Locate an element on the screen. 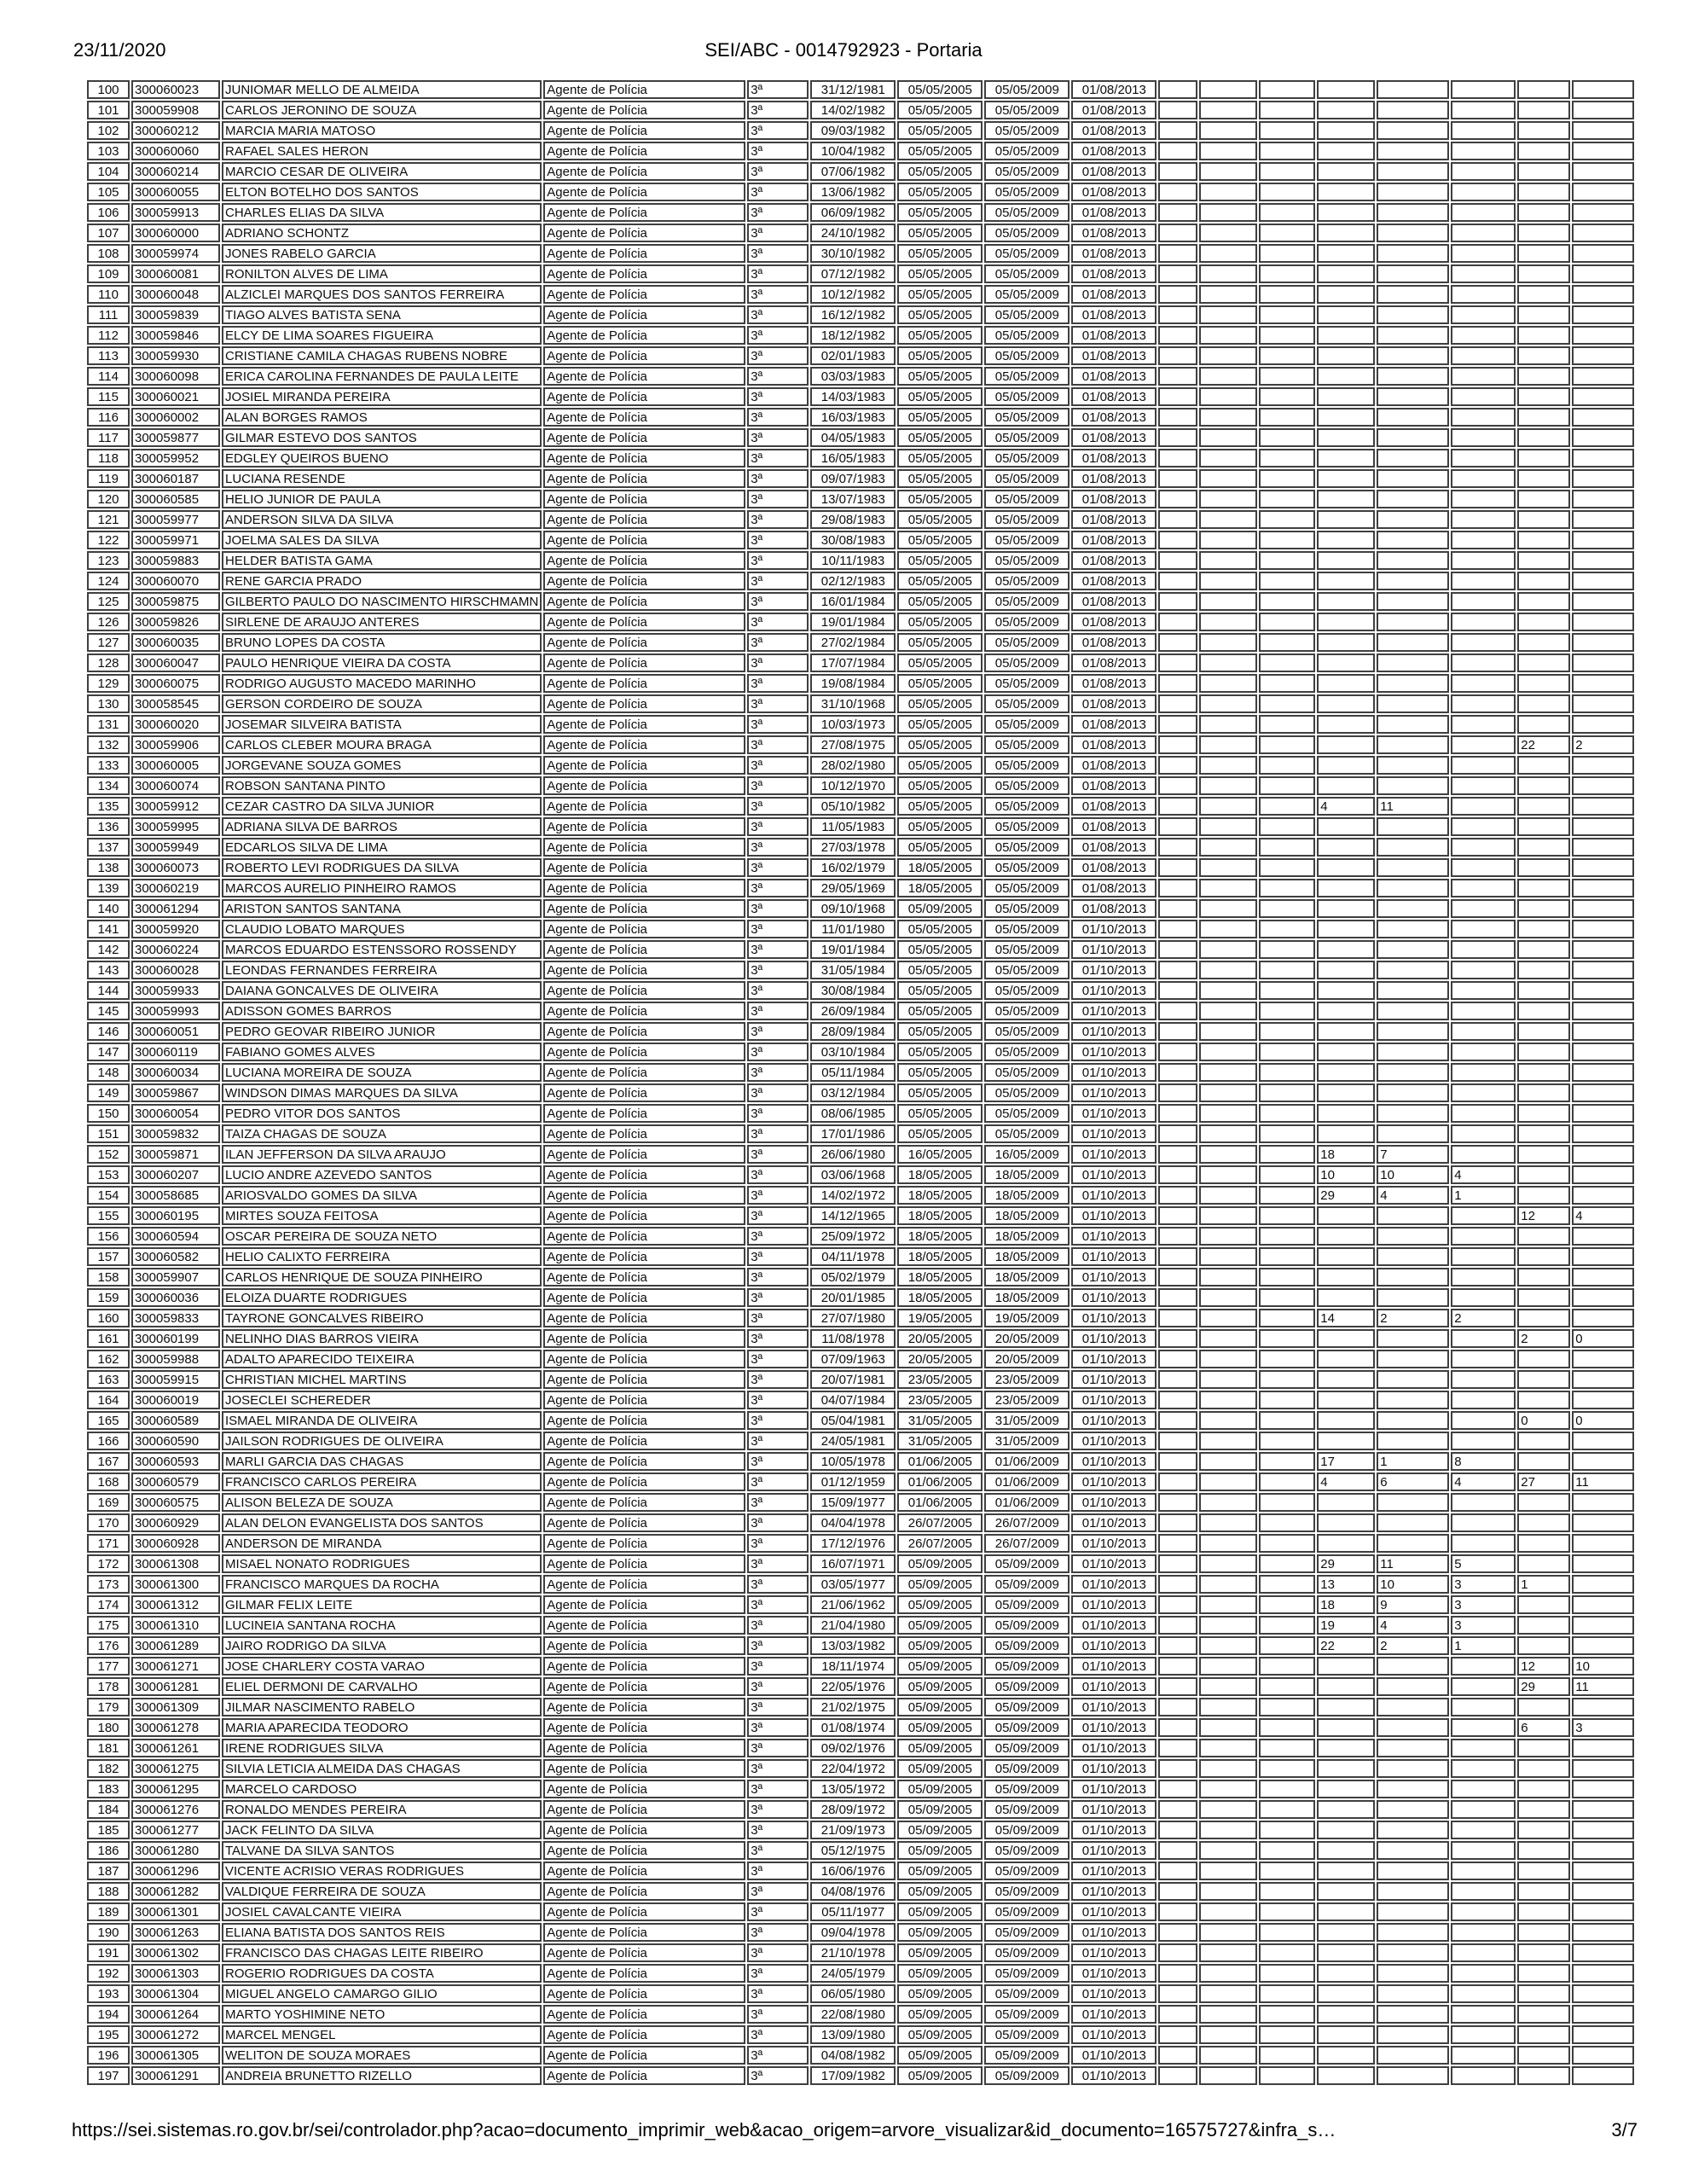 The image size is (1687, 2184). cell-index: 125 is located at coordinates (108, 601).